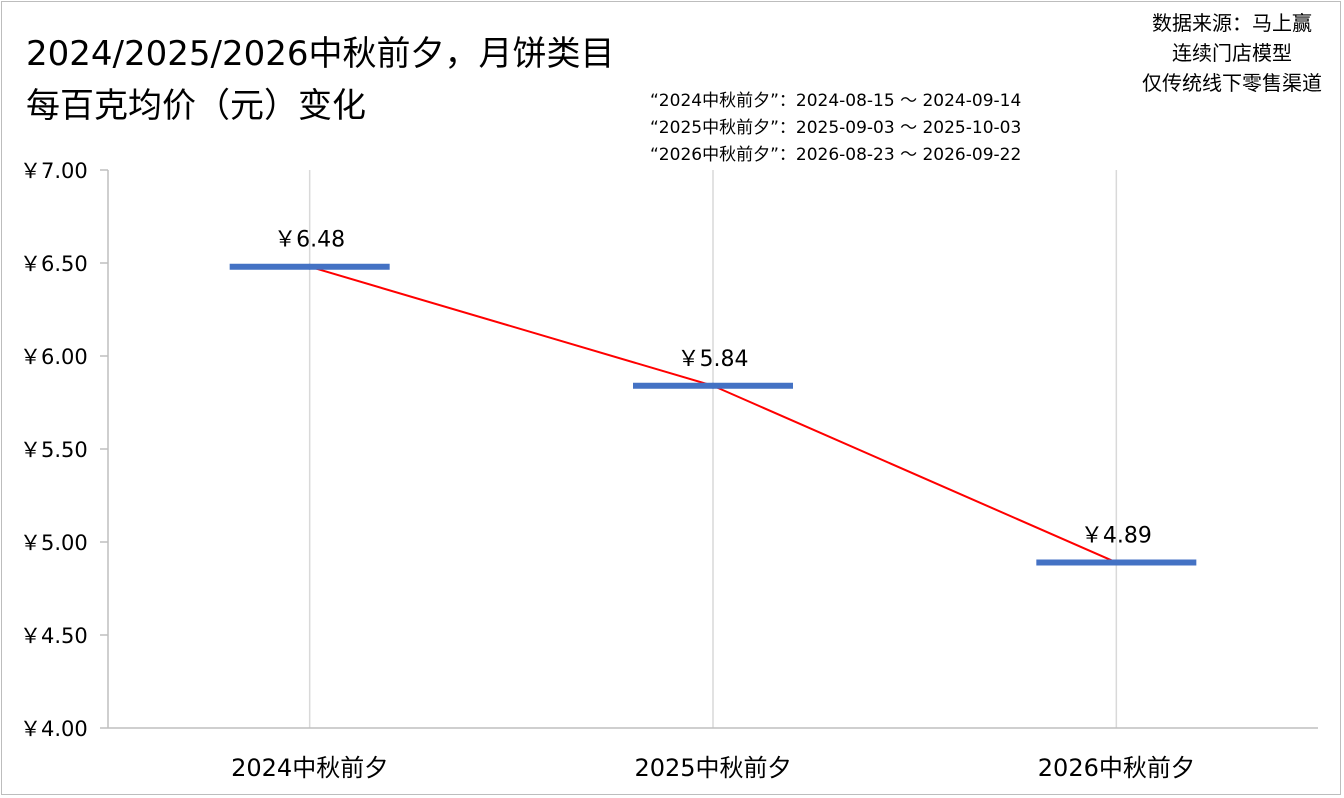 The width and height of the screenshot is (1344, 798). I want to click on y-tick-label-6: ￥7.00, so click(54, 171).